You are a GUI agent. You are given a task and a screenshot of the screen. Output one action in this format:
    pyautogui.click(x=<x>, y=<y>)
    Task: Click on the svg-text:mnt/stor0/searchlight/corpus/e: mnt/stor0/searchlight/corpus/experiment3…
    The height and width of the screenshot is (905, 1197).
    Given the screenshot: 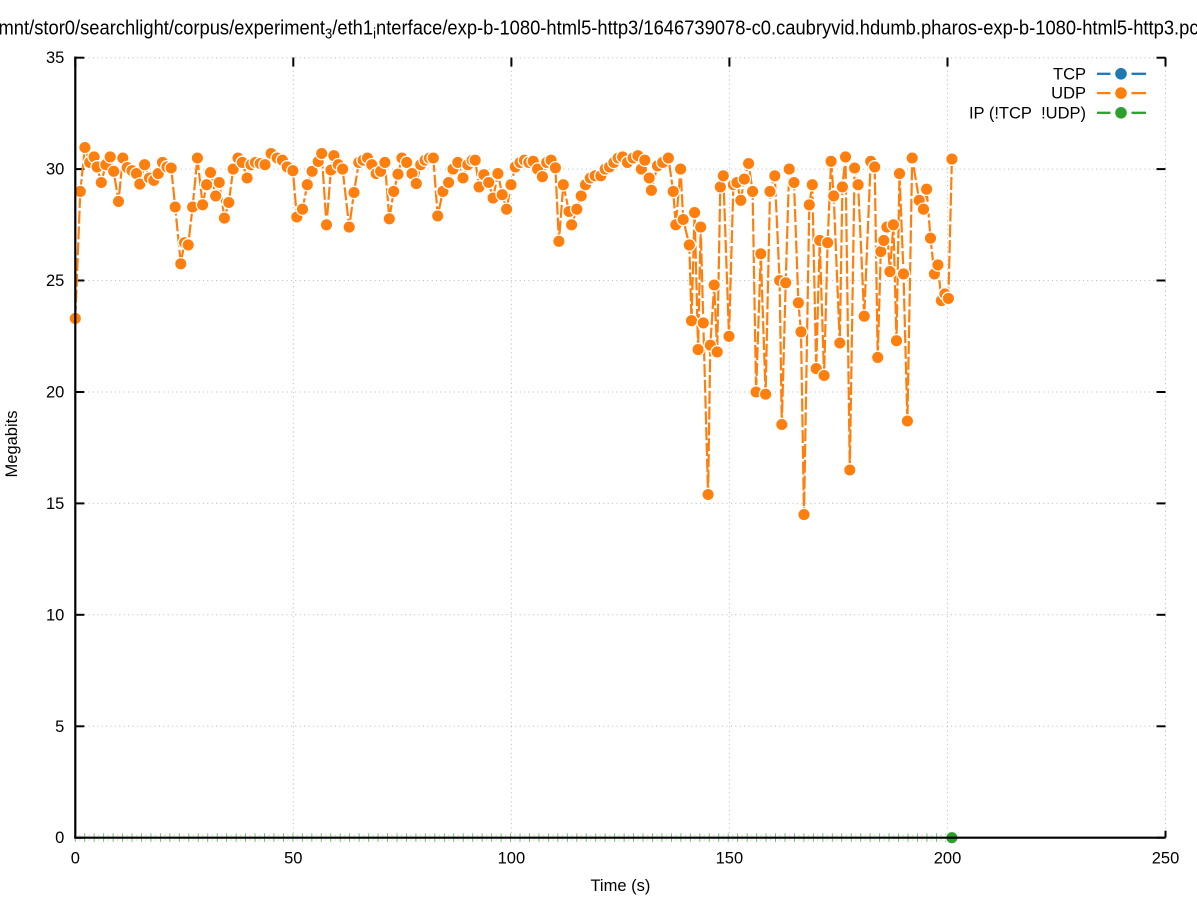 What is the action you would take?
    pyautogui.click(x=598, y=29)
    